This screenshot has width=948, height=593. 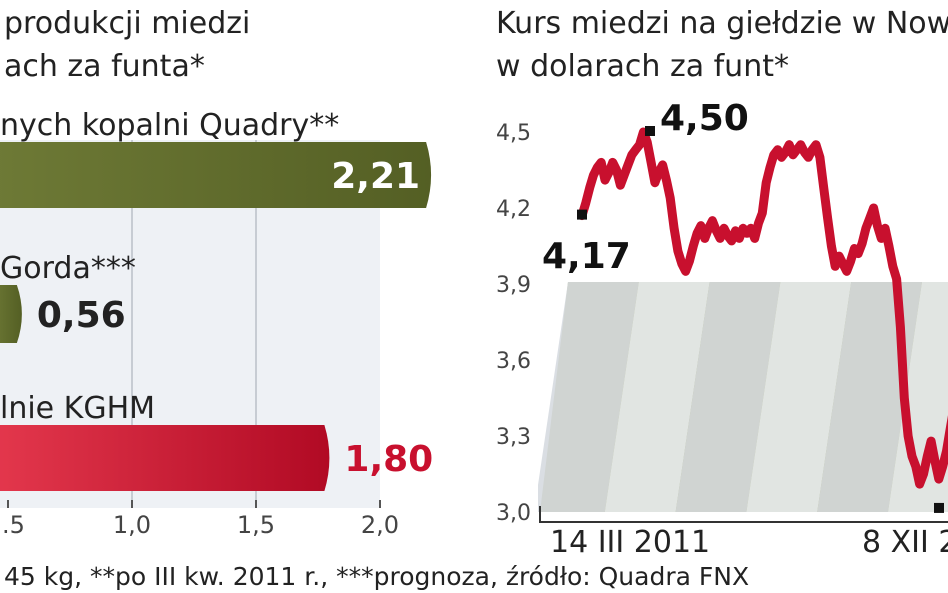 What do you see at coordinates (513, 323) in the screenshot?
I see `right-y-ticks: 4,5 4,2 3,9 3,6 3,3 3,0` at bounding box center [513, 323].